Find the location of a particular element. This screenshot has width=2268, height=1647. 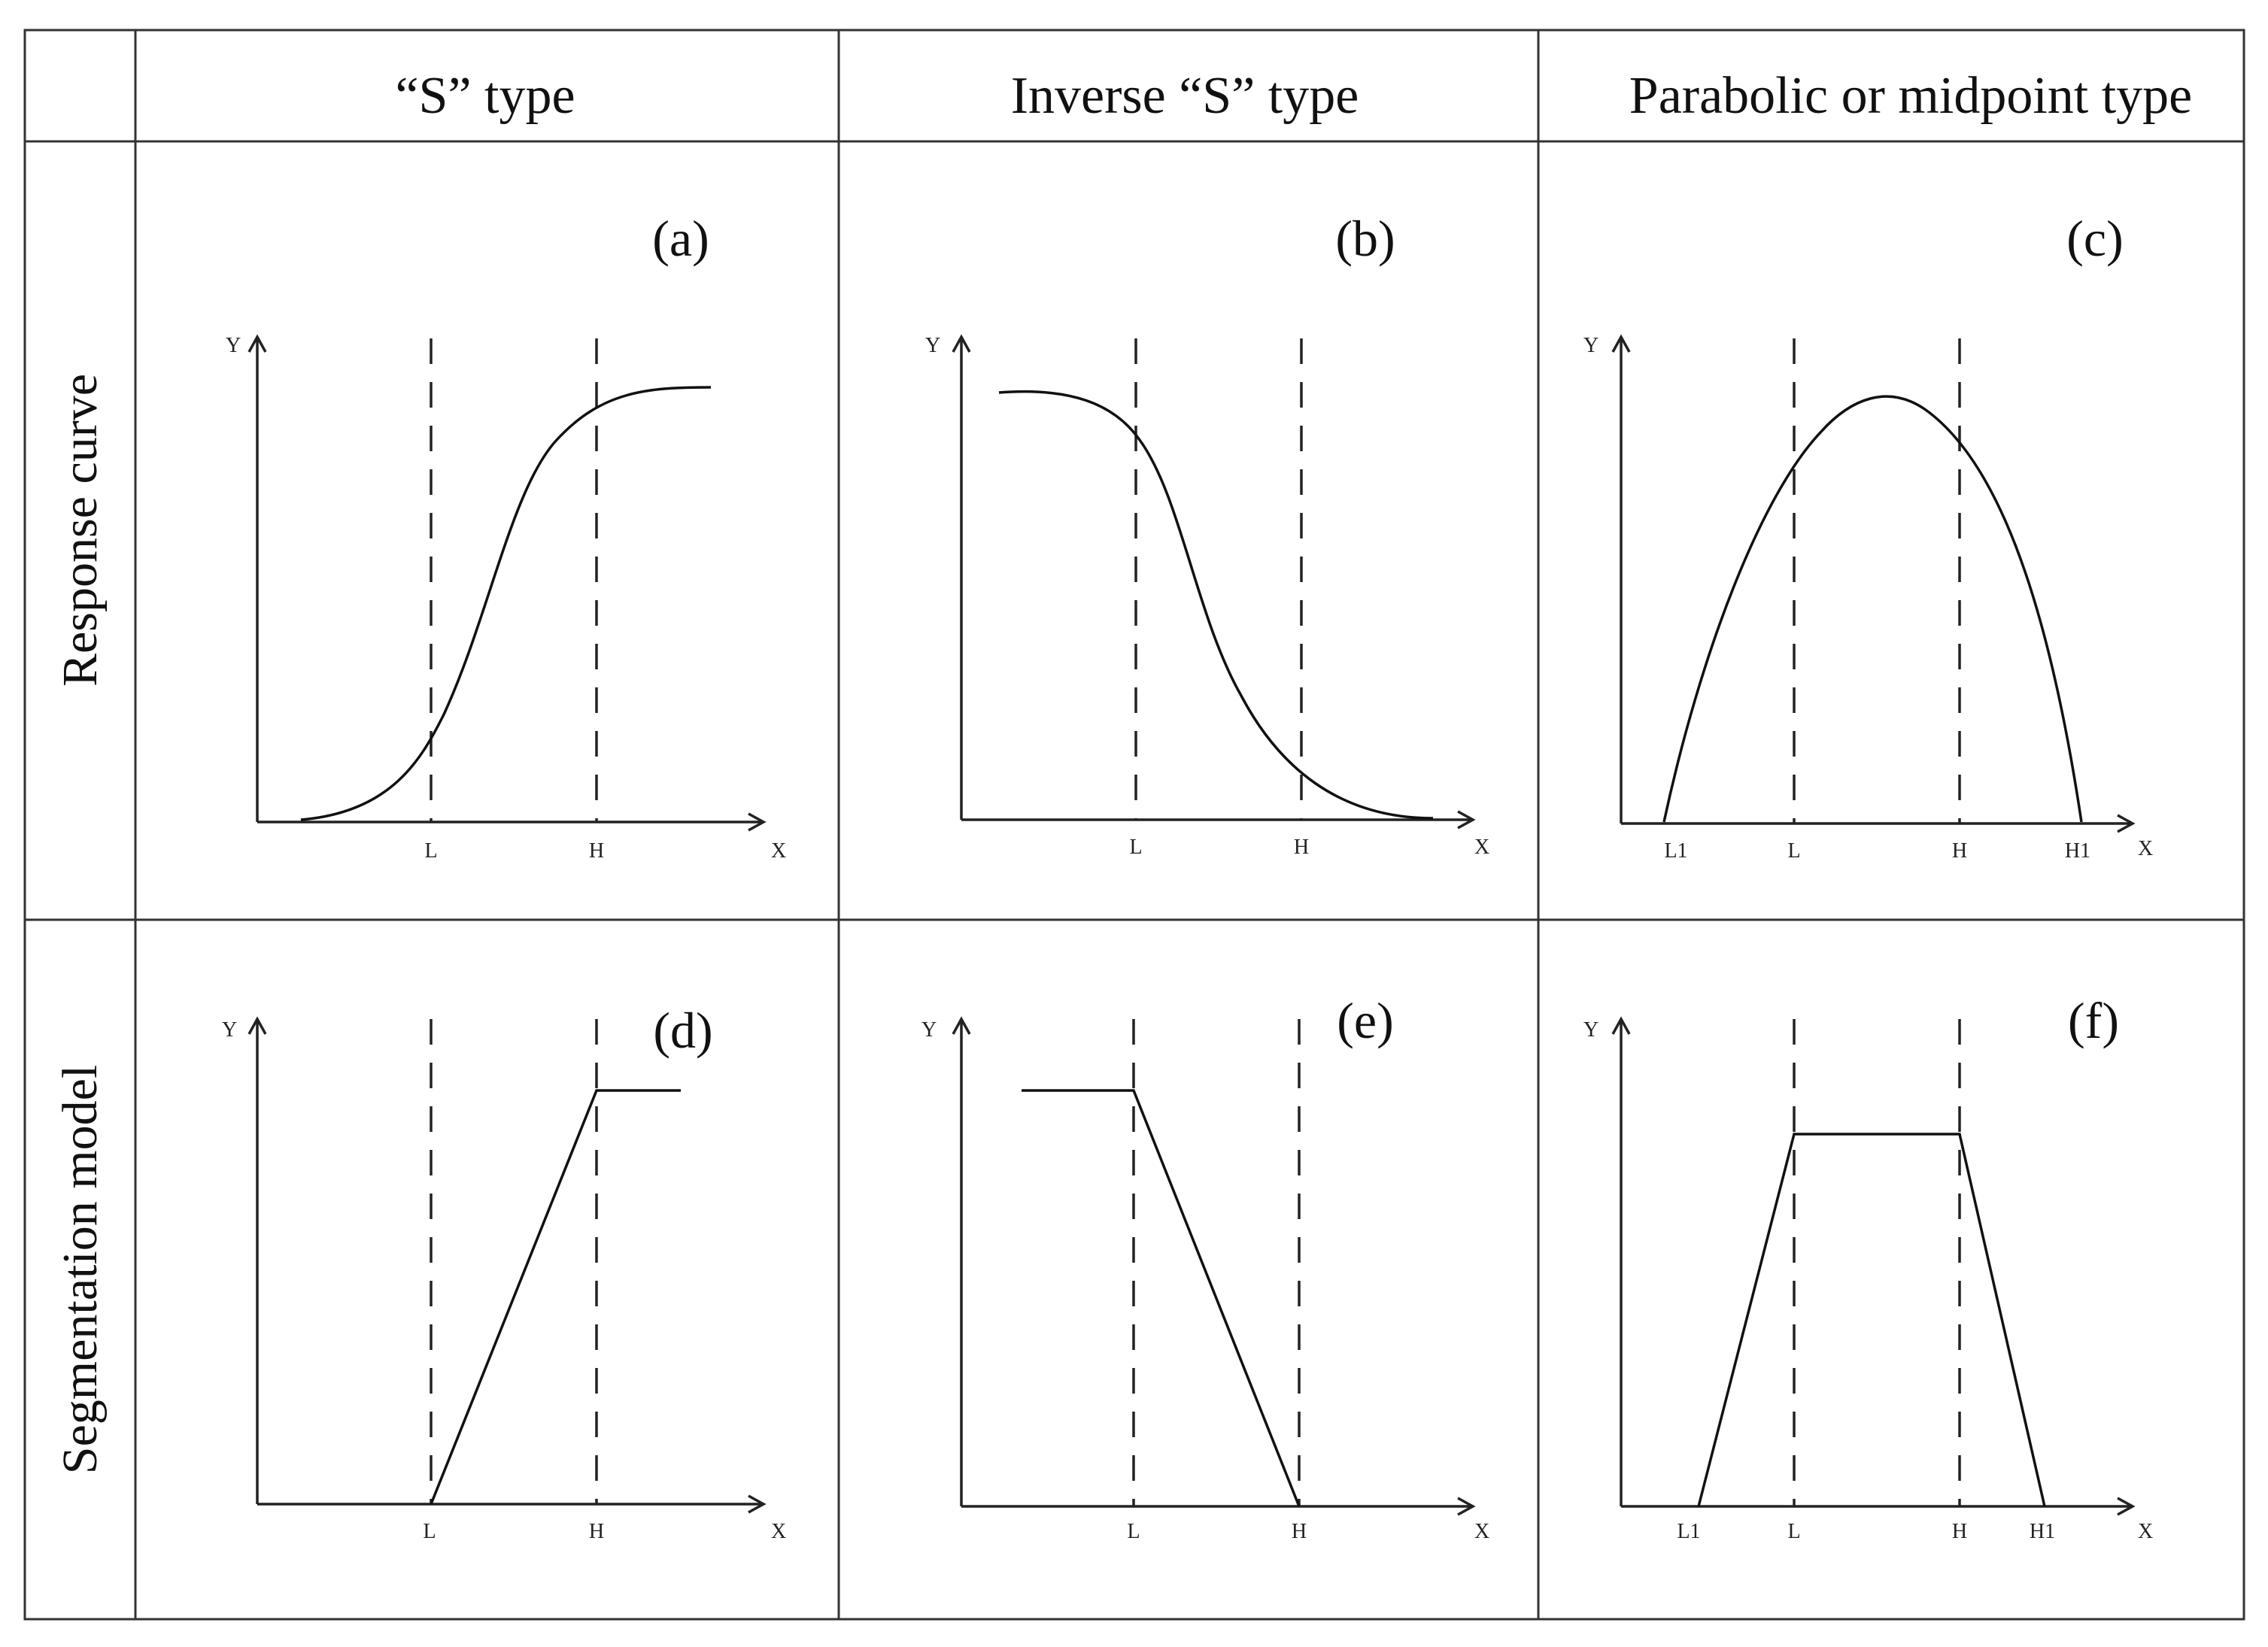

tick-l-d: L is located at coordinates (429, 1531).